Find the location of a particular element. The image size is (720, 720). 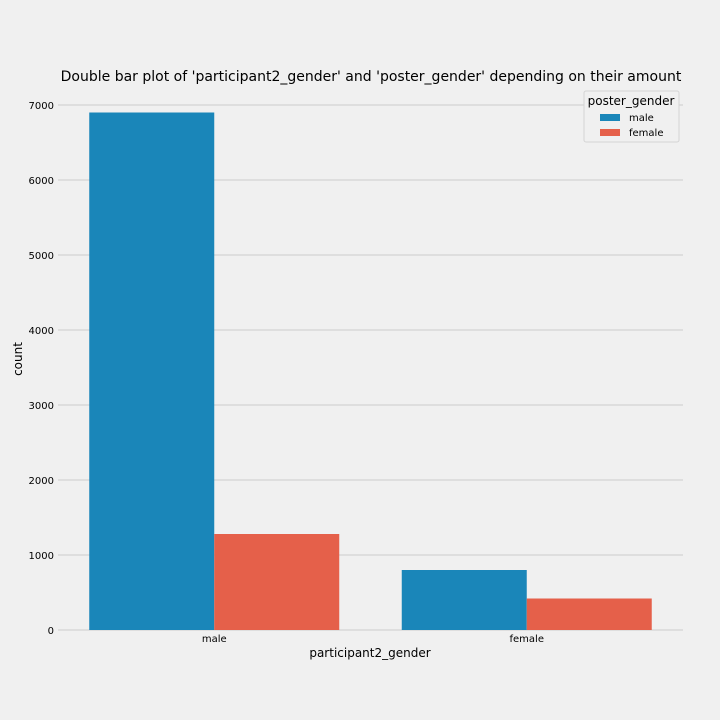

legend: poster_gender male female is located at coordinates (631, 116).